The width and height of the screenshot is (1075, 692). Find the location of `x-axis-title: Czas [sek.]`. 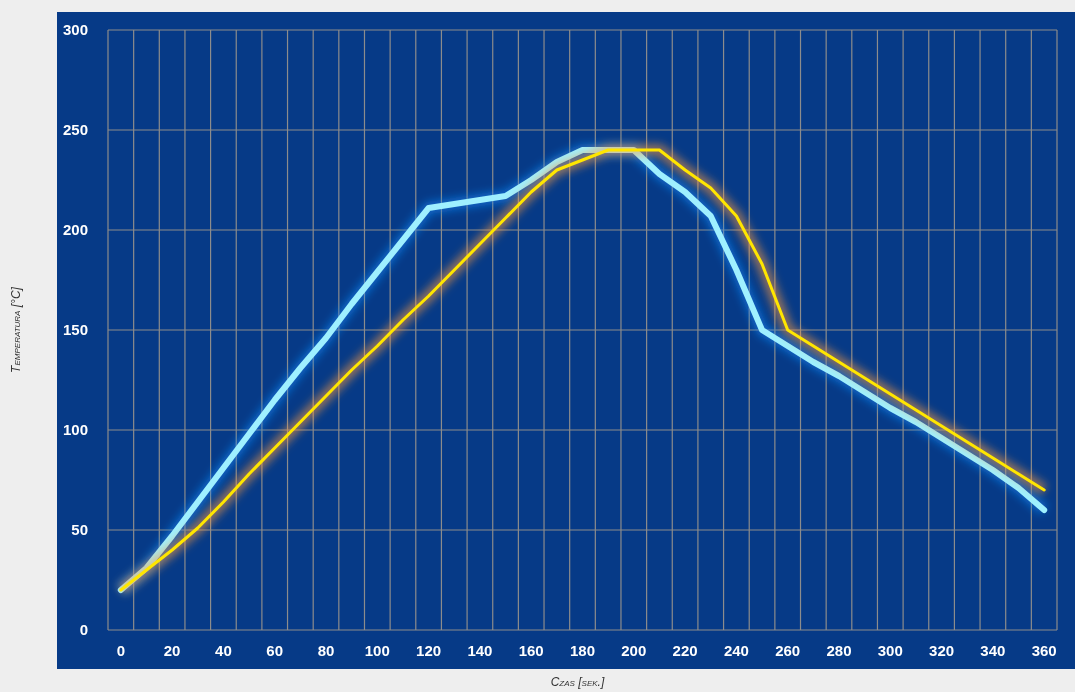

x-axis-title: Czas [sek.] is located at coordinates (577, 682).